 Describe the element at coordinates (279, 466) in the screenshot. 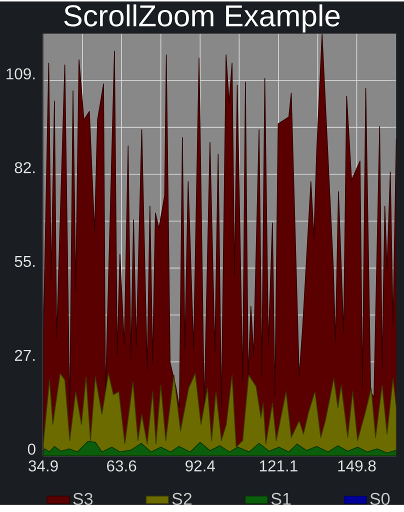

I see `x-tick-label: 121.1` at that location.